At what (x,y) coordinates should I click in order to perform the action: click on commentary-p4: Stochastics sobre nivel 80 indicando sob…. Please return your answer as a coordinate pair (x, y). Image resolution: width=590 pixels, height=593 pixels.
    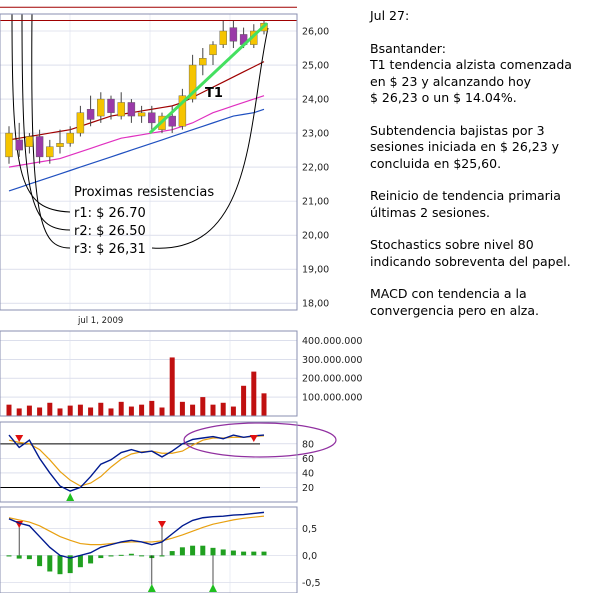
    Looking at the image, I should click on (470, 253).